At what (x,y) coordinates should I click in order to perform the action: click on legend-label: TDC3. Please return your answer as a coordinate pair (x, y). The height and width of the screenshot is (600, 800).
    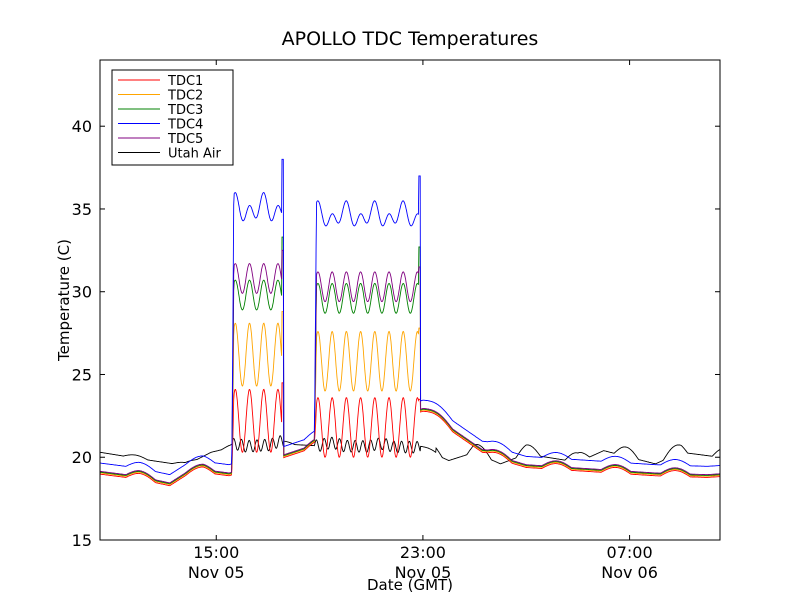
    Looking at the image, I should click on (185, 110).